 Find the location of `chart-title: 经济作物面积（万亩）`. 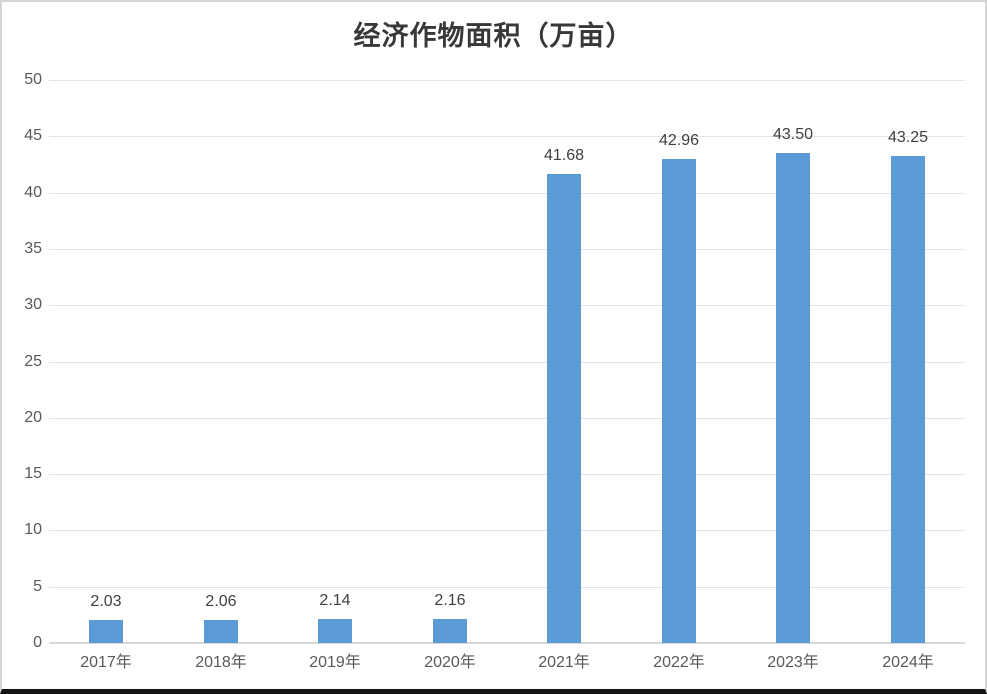

chart-title: 经济作物面积（万亩） is located at coordinates (493, 36).